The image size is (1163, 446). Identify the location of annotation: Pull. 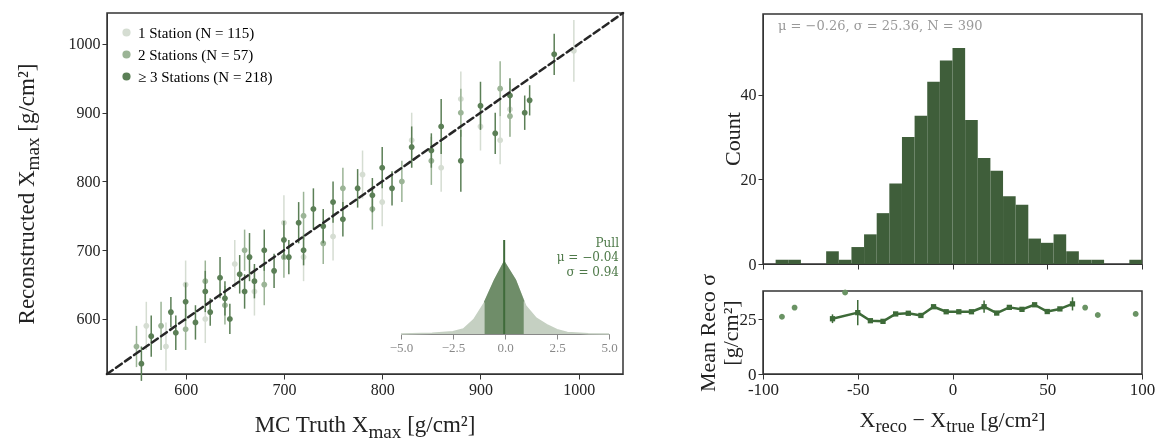
(606, 243).